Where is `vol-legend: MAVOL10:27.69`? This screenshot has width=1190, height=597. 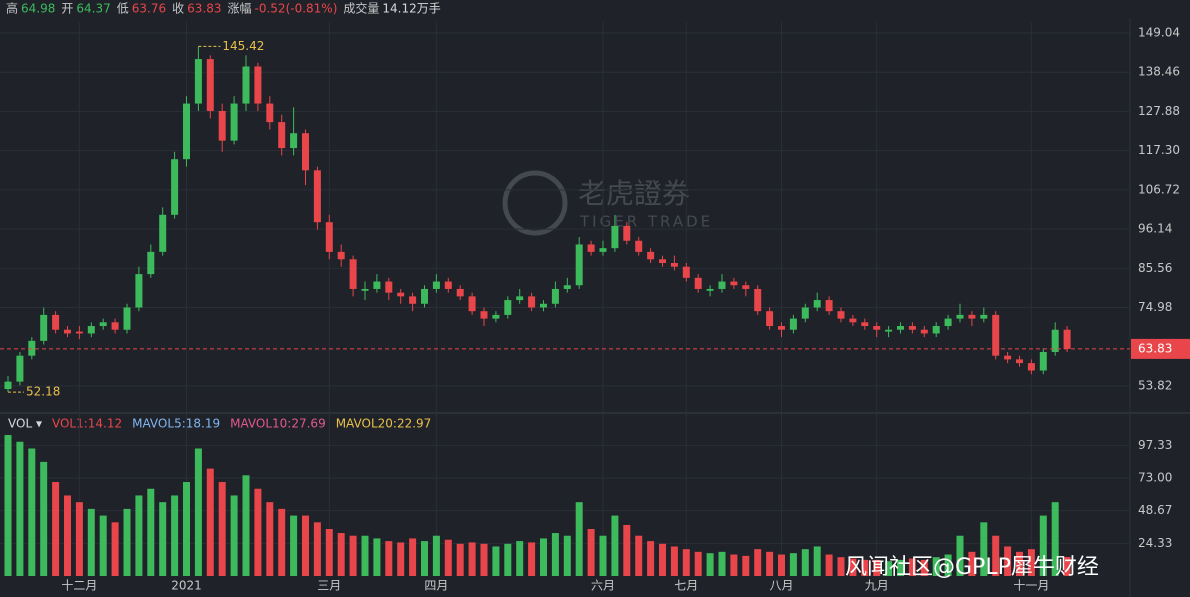 vol-legend: MAVOL10:27.69 is located at coordinates (278, 424).